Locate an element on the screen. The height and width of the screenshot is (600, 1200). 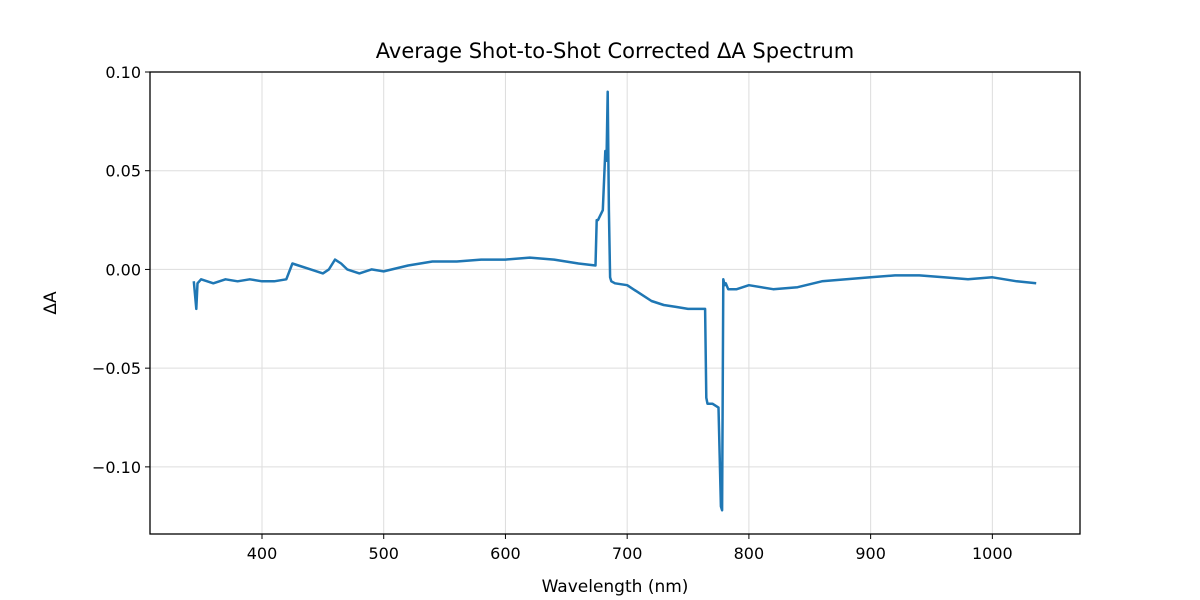
y-axis: 0.10 0.05 0.00 −0.05 −0.10 is located at coordinates (121, 270).